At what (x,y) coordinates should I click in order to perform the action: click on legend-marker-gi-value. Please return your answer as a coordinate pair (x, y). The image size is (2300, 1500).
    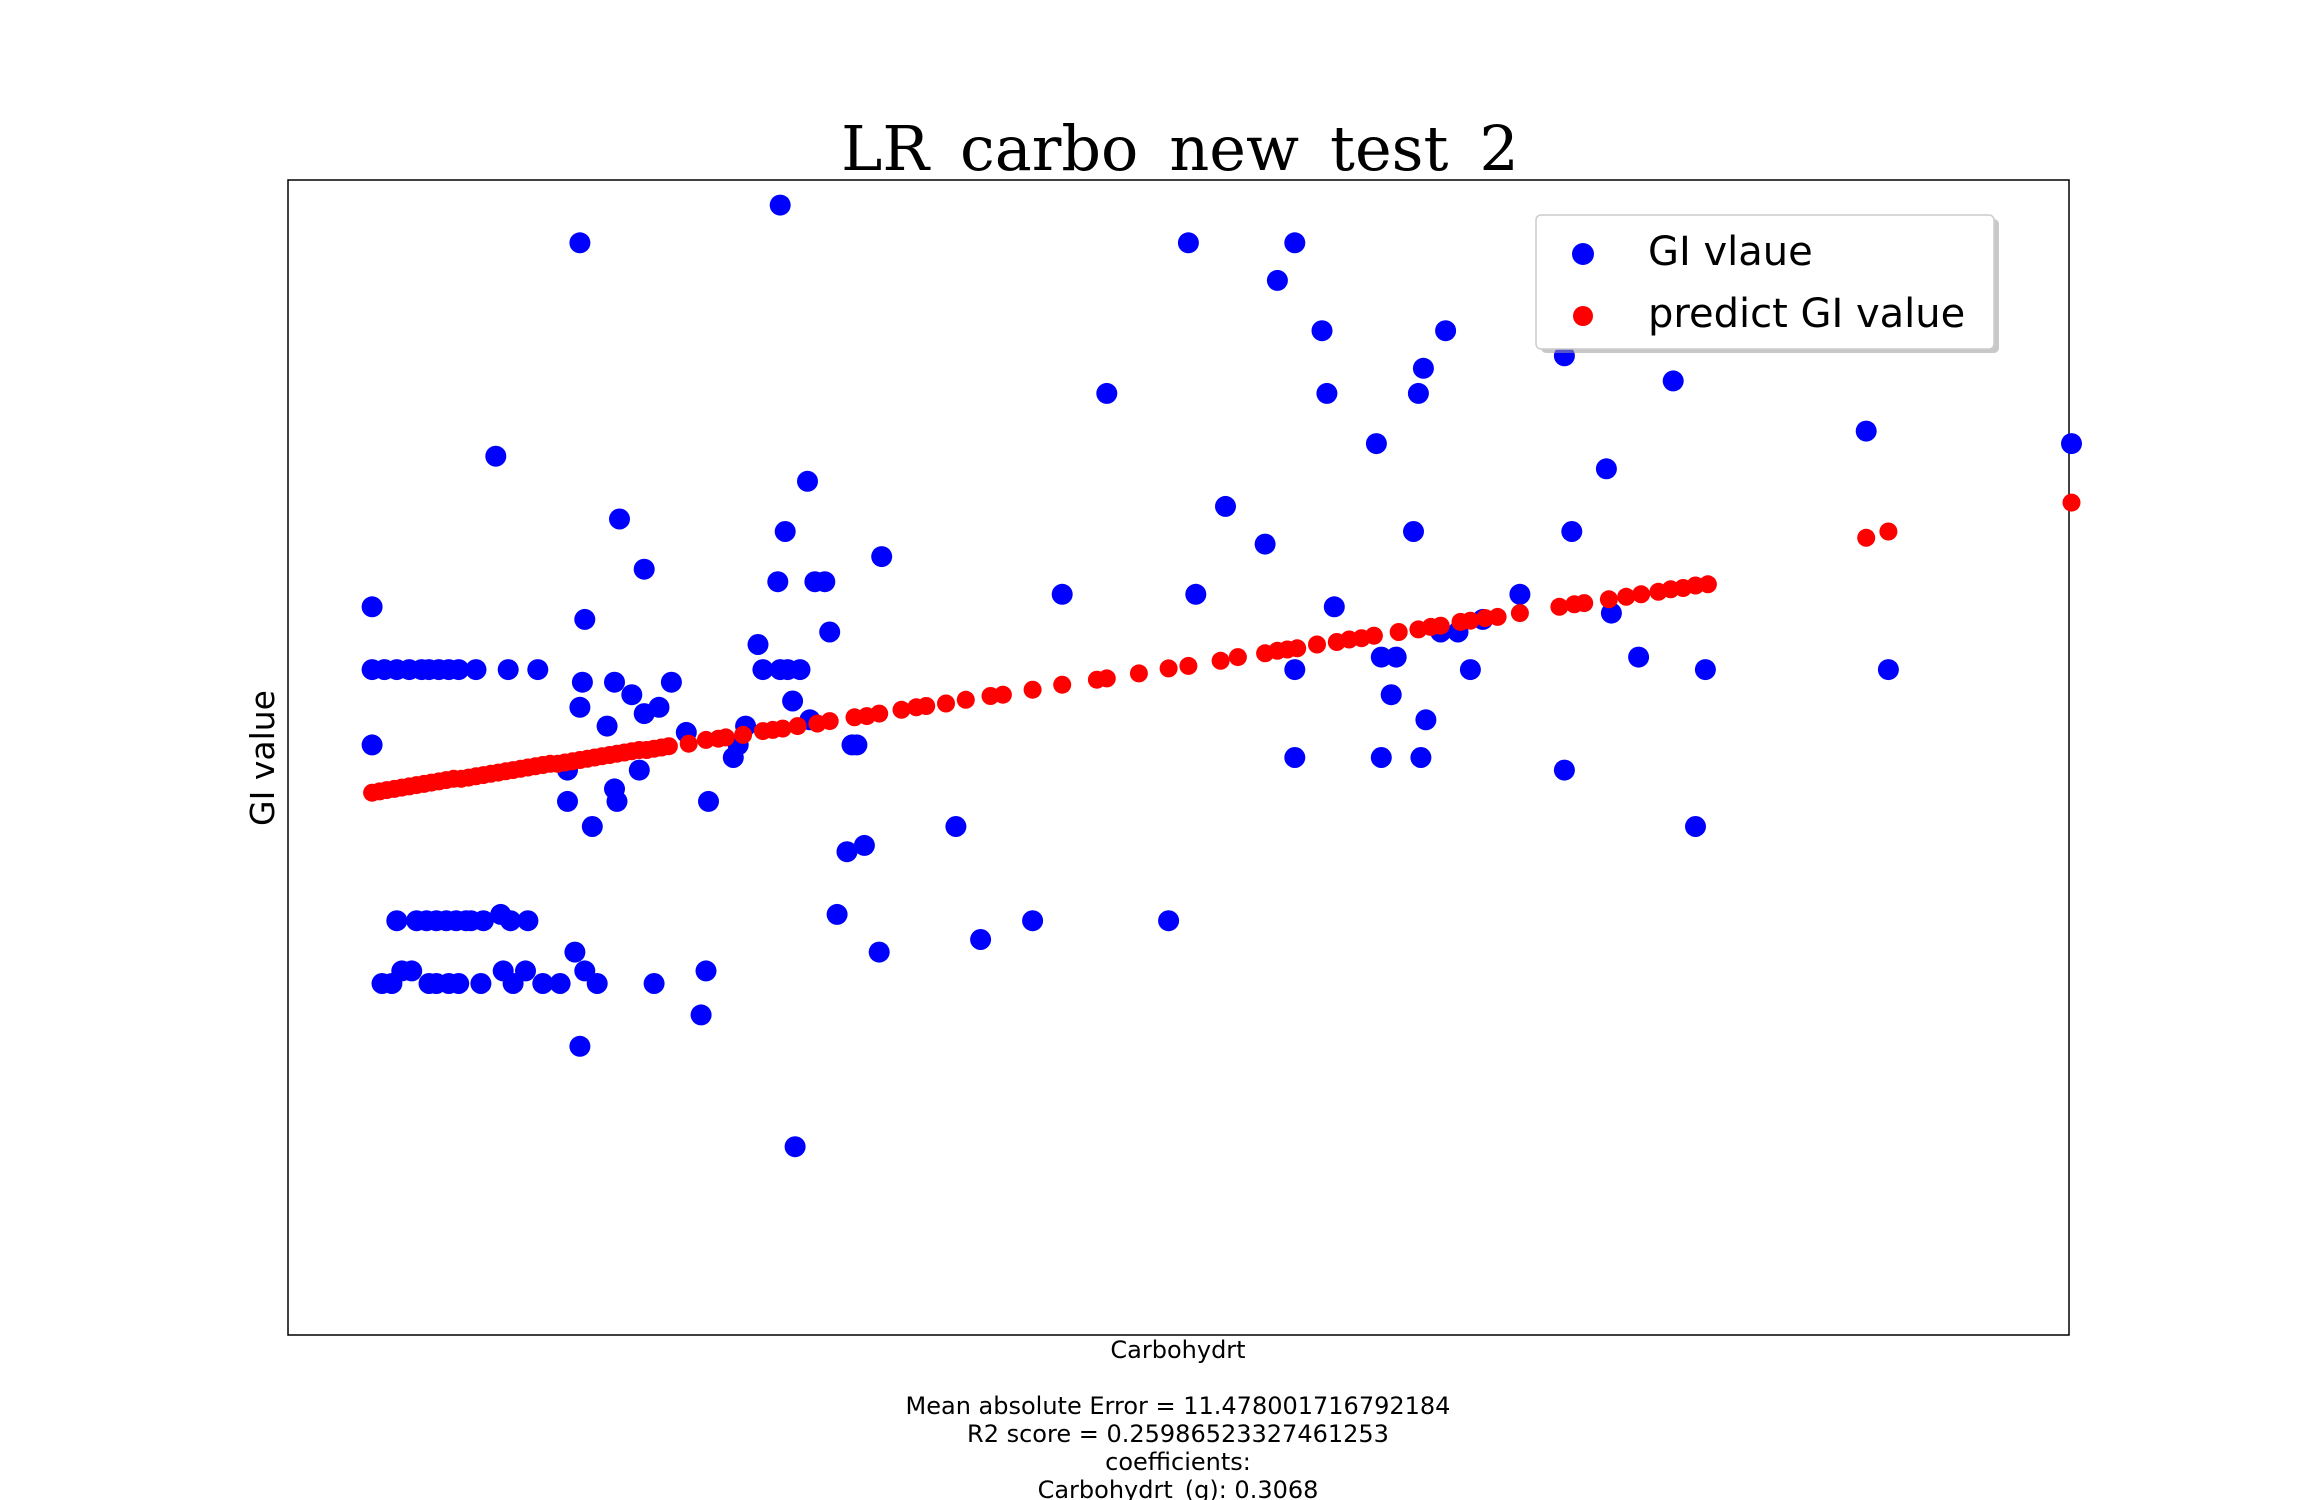
    Looking at the image, I should click on (1583, 254).